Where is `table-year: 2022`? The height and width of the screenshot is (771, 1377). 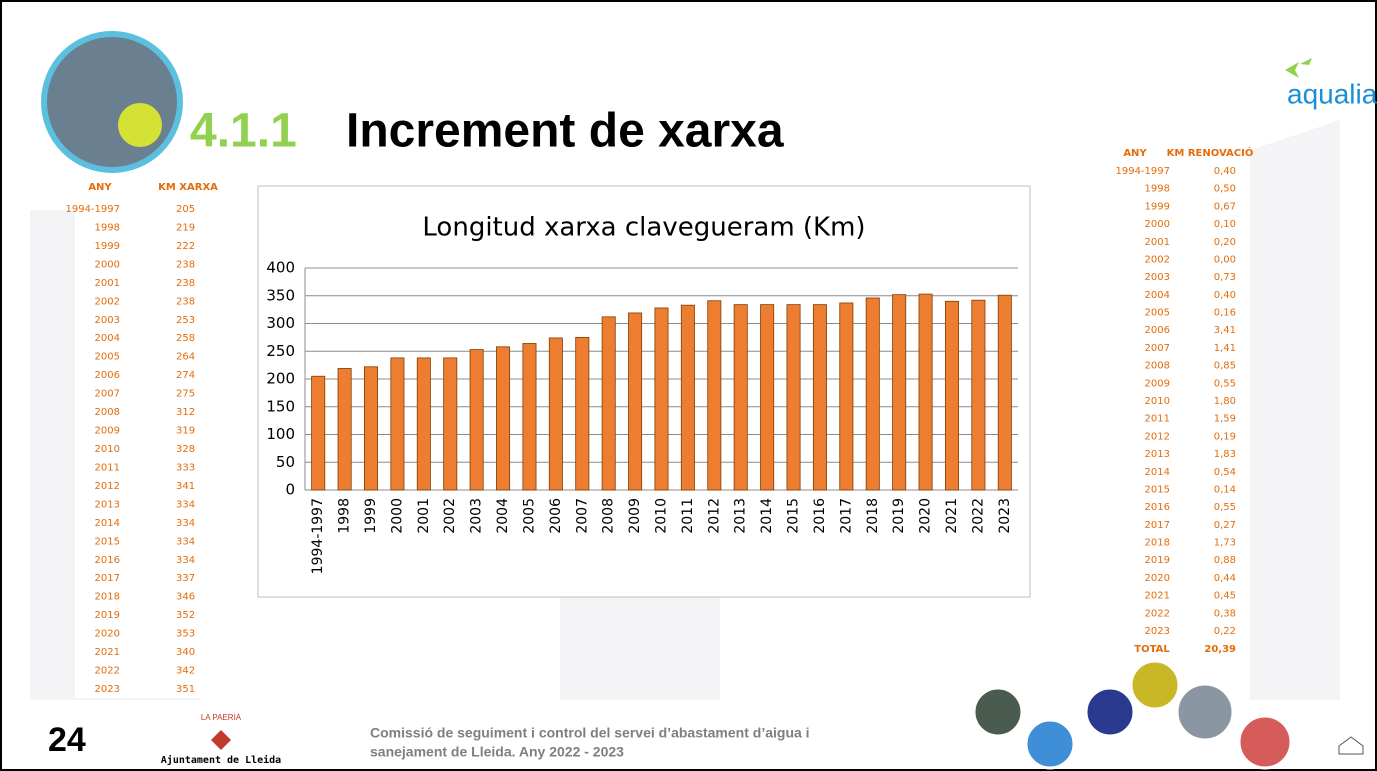 table-year: 2022 is located at coordinates (107, 671).